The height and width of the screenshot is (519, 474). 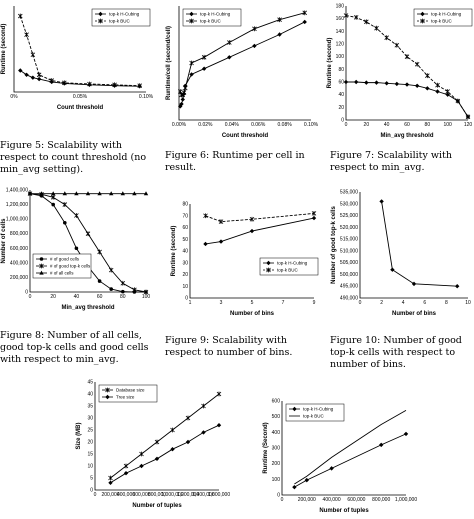 I want to click on y-tick-label: 40, so click(x=90, y=395).